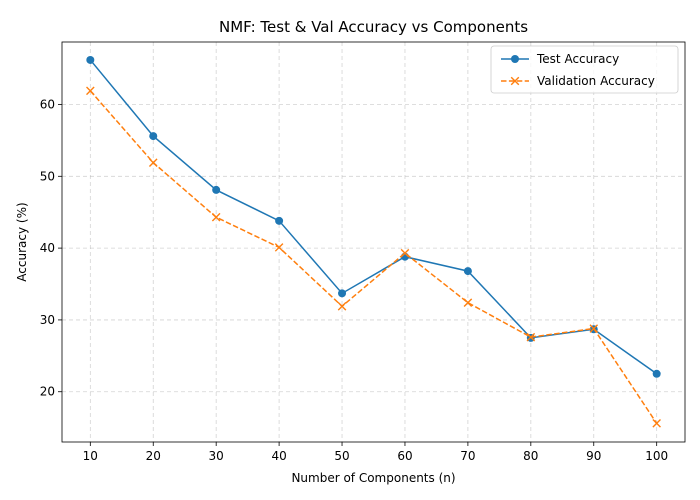  Describe the element at coordinates (90, 456) in the screenshot. I see `x-tick-label: 10` at that location.